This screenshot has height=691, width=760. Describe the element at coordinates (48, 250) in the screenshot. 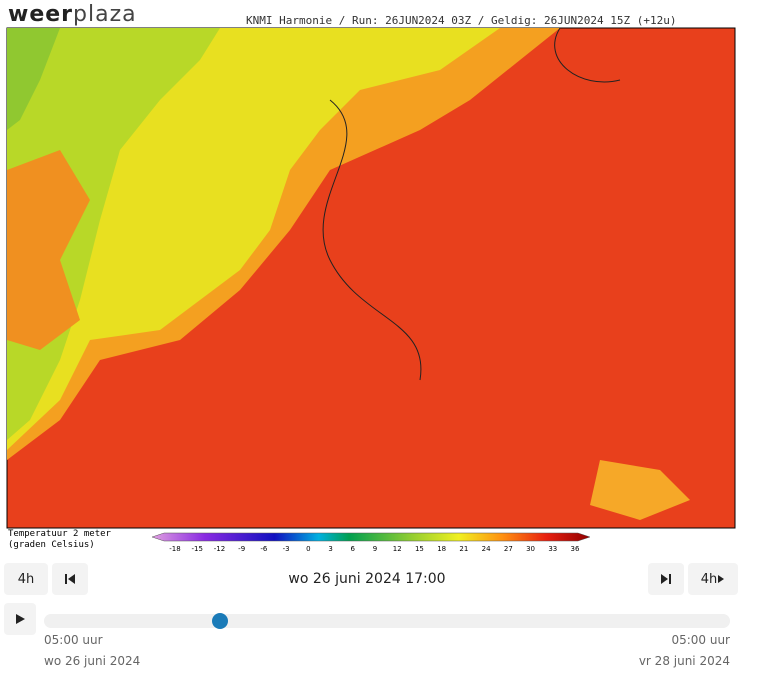

I see `coast-zone` at that location.